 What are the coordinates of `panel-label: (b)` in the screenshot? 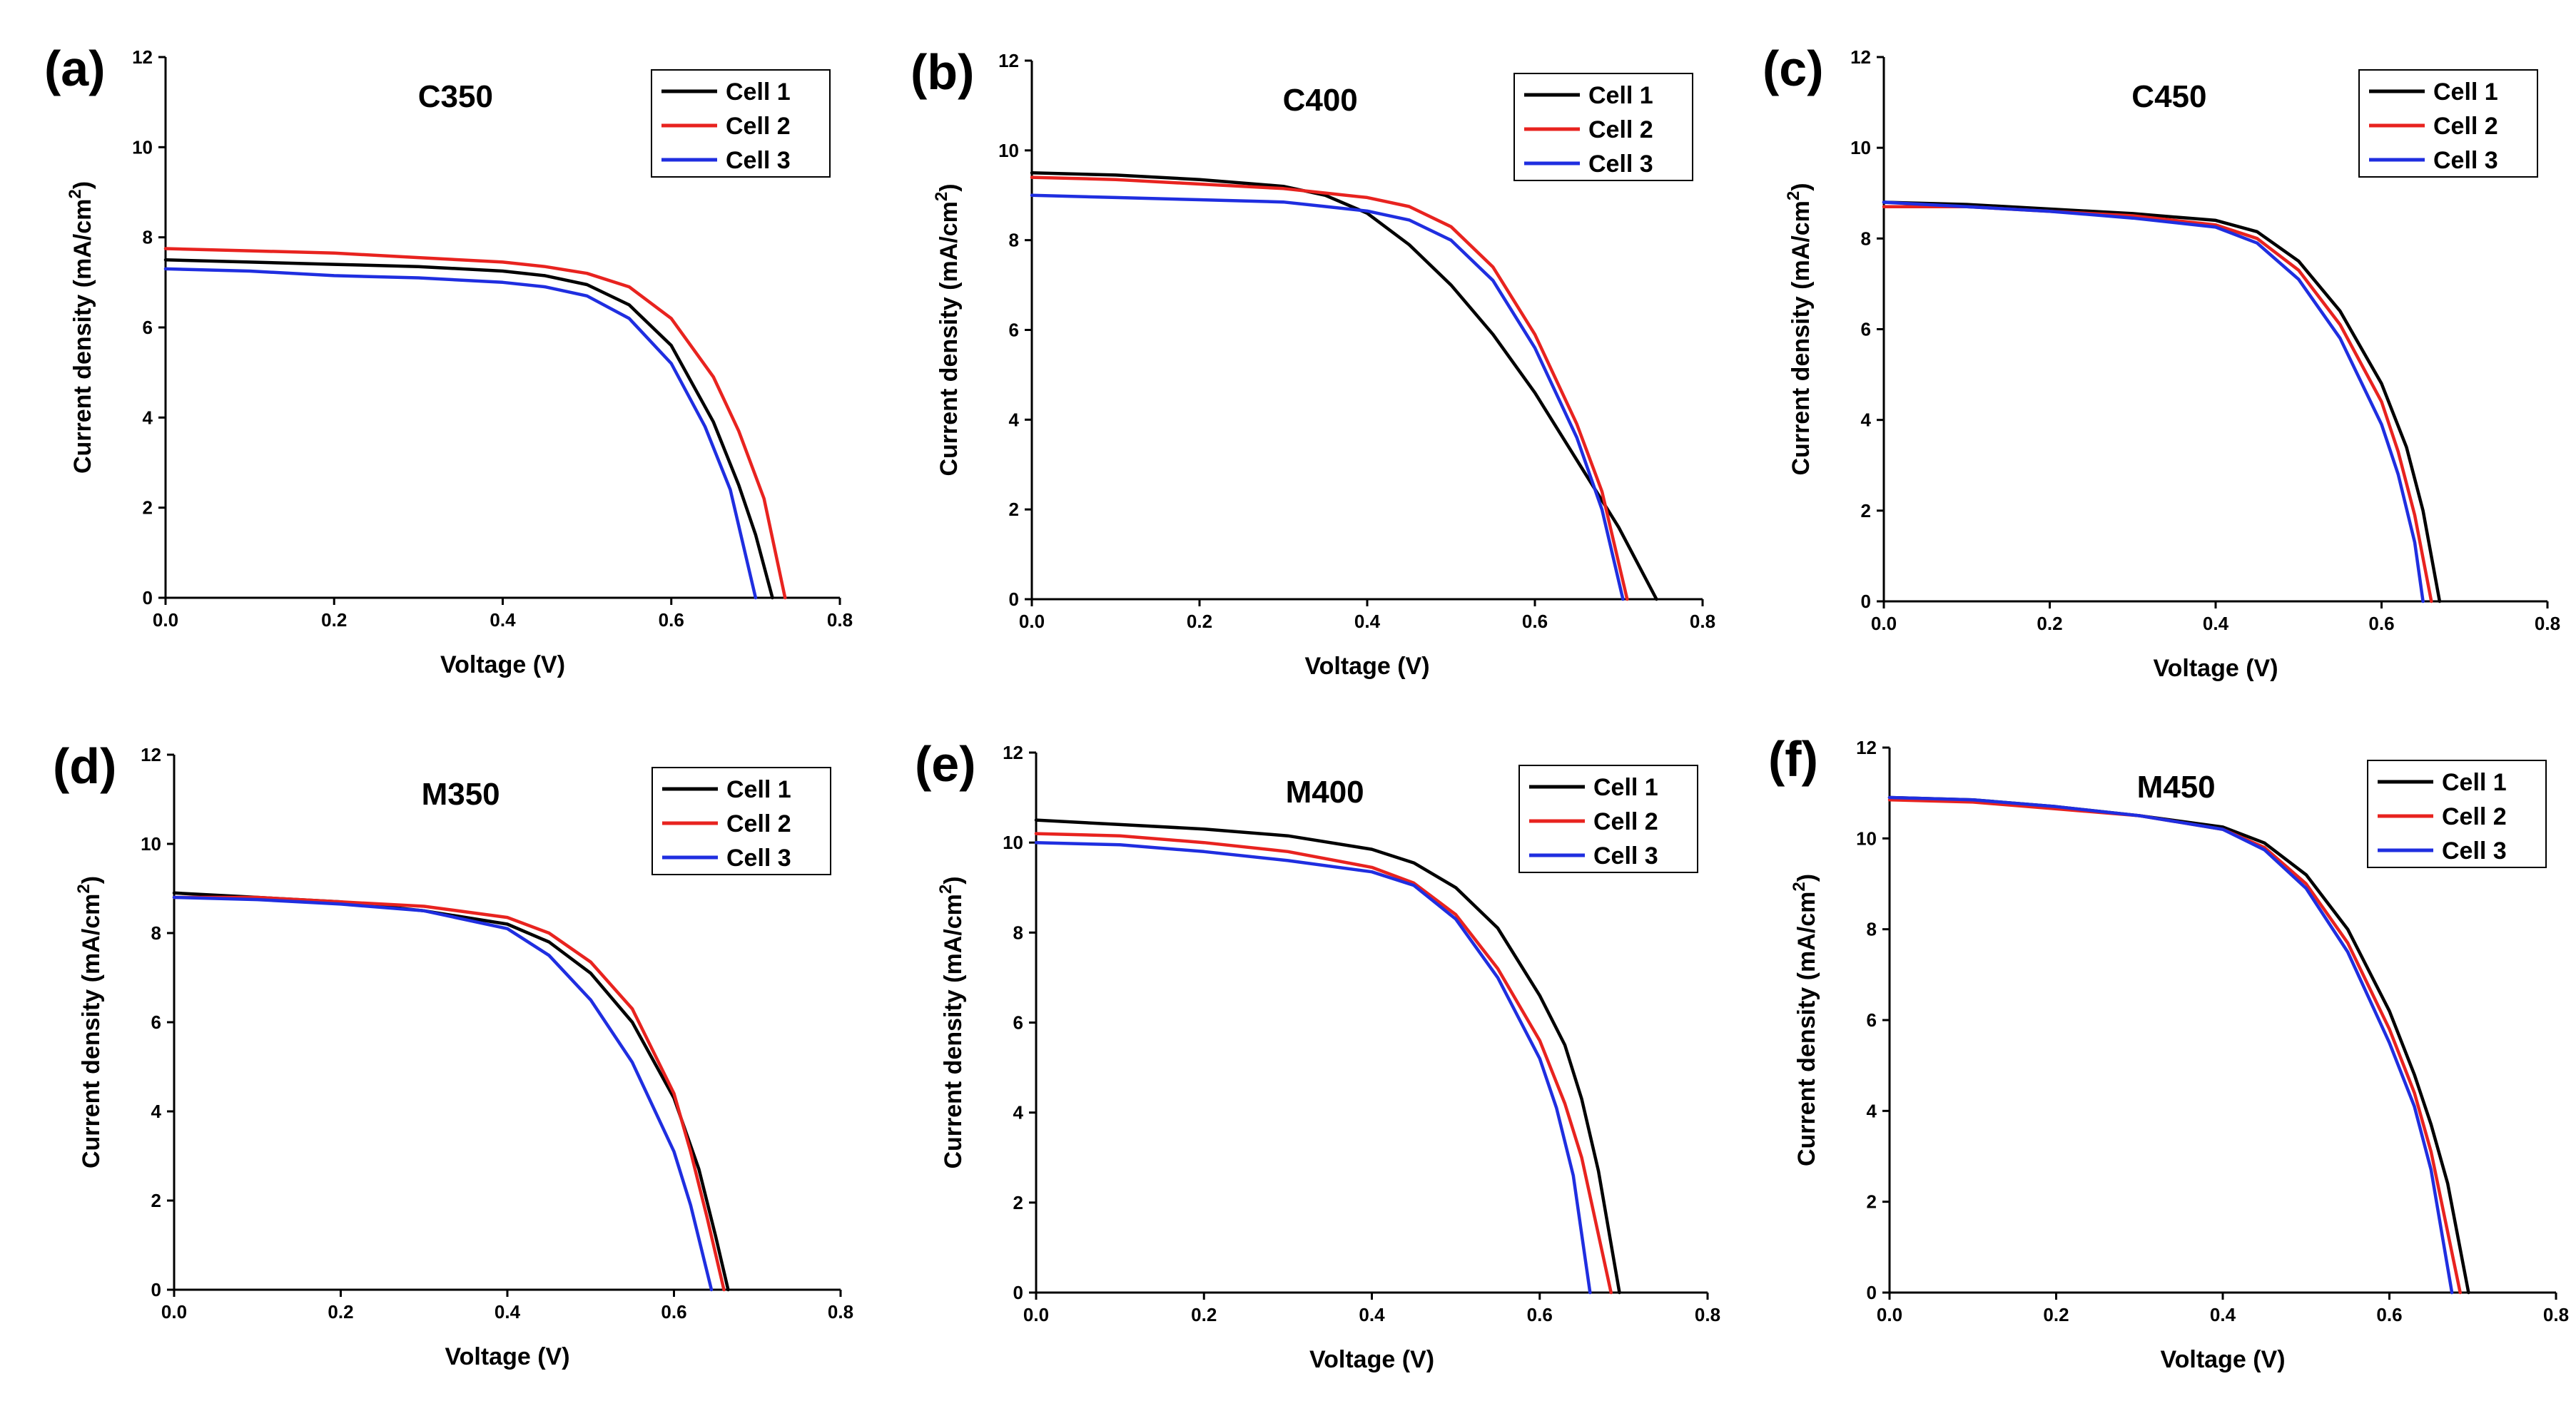 It's located at (942, 72).